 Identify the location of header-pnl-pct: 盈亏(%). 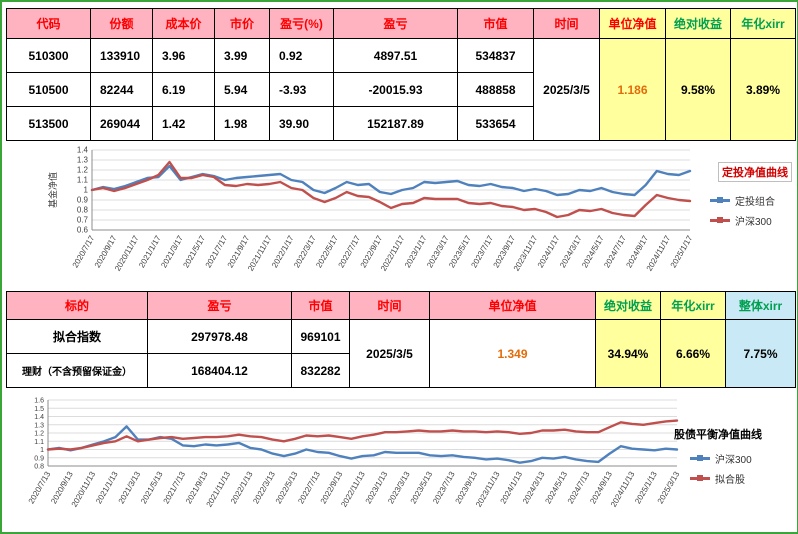
(301, 23).